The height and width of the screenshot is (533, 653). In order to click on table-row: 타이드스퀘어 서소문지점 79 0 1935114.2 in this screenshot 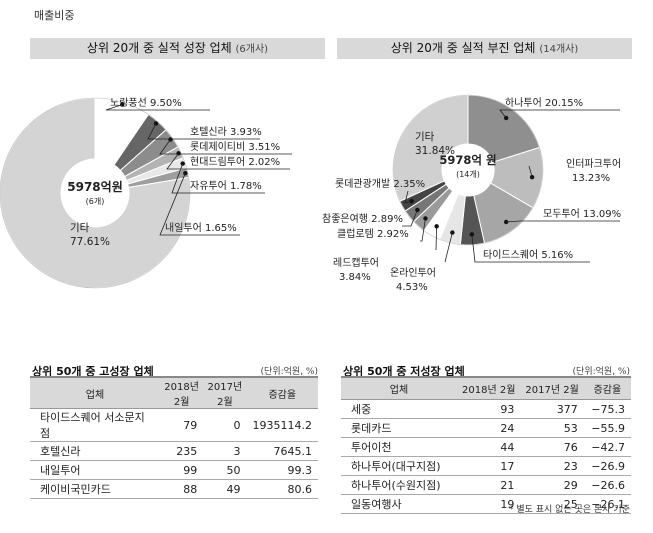, I will do `click(174, 425)`.